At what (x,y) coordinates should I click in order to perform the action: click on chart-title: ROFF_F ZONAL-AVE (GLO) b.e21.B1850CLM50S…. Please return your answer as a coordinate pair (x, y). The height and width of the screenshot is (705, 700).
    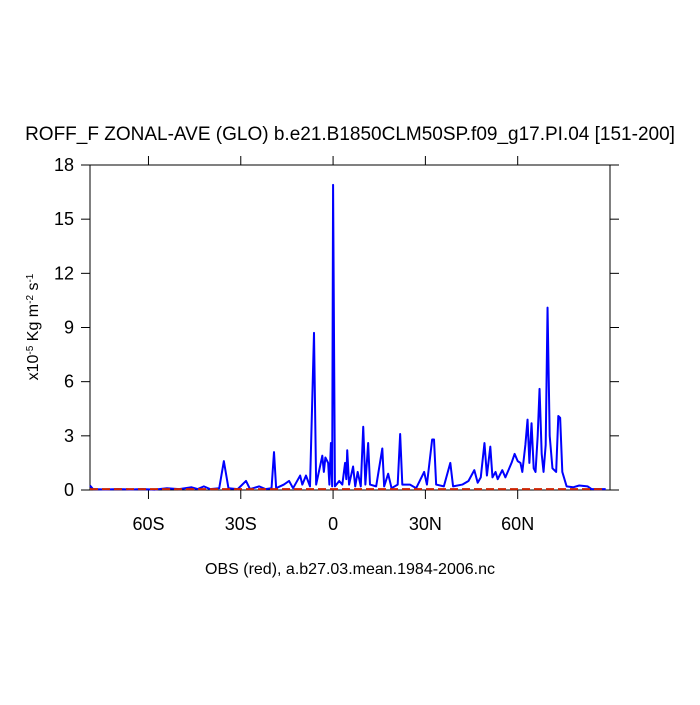
    Looking at the image, I should click on (350, 134).